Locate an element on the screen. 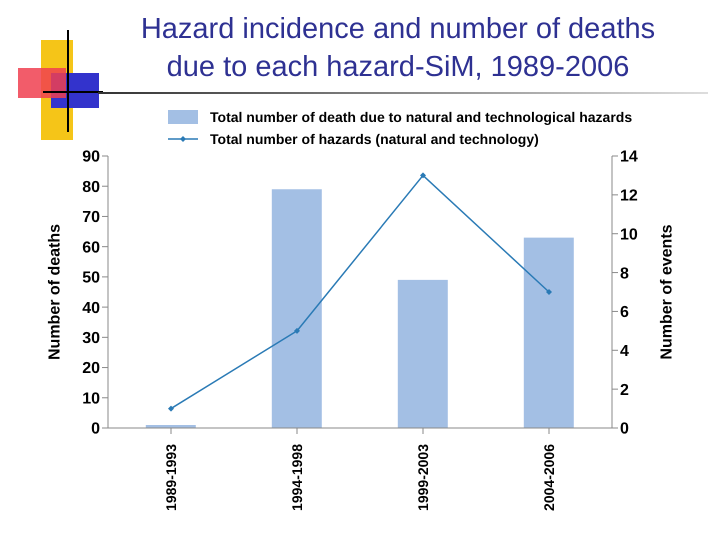 This screenshot has height=540, width=720. y-tick-label: 80 is located at coordinates (91, 187).